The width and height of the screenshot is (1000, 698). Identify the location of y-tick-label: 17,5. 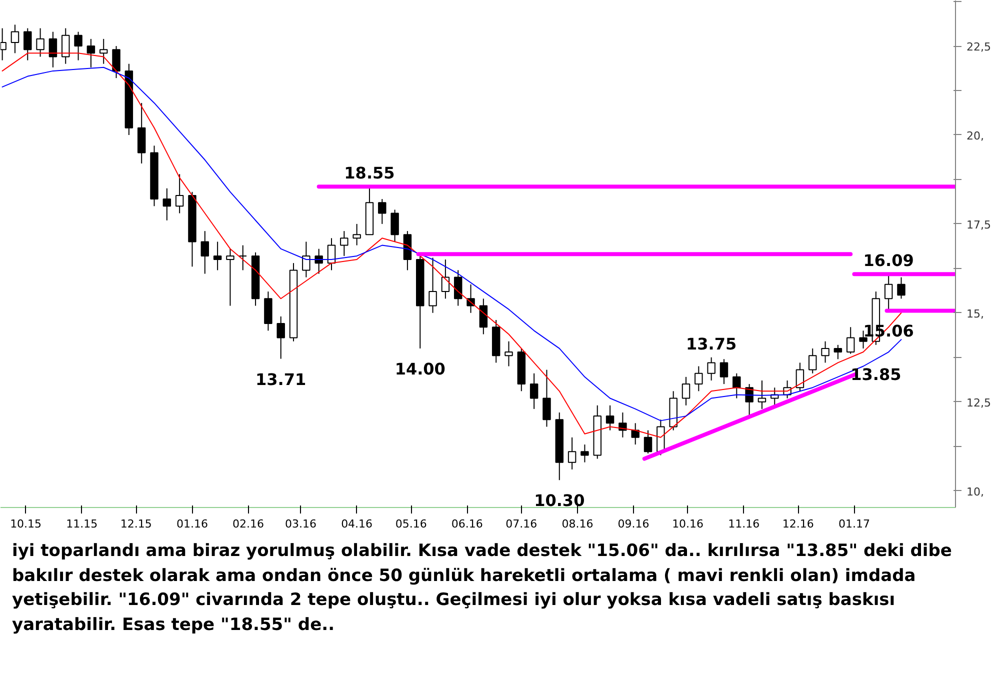
(978, 225).